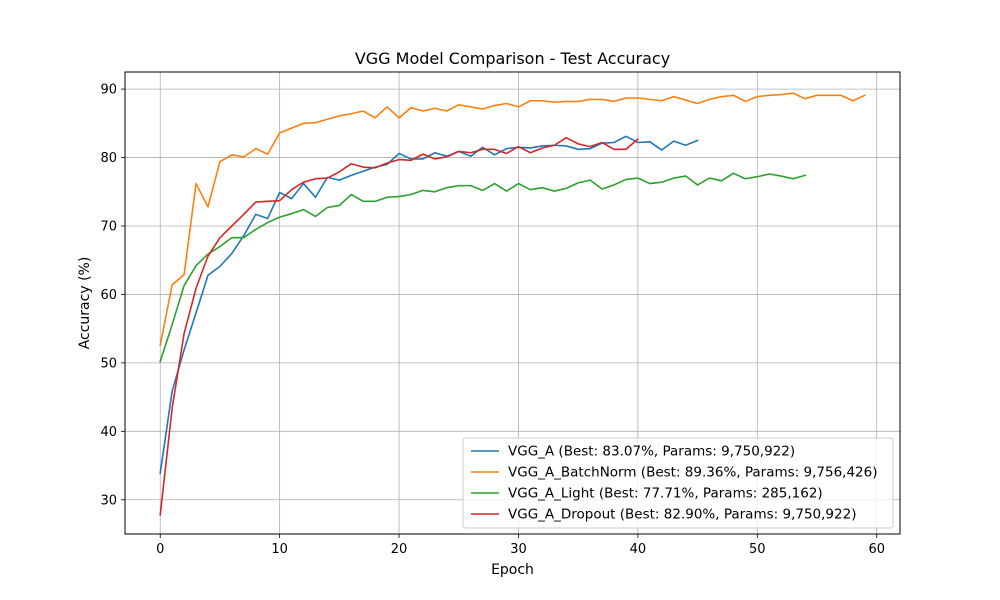  I want to click on y-tick-label: 40, so click(108, 432).